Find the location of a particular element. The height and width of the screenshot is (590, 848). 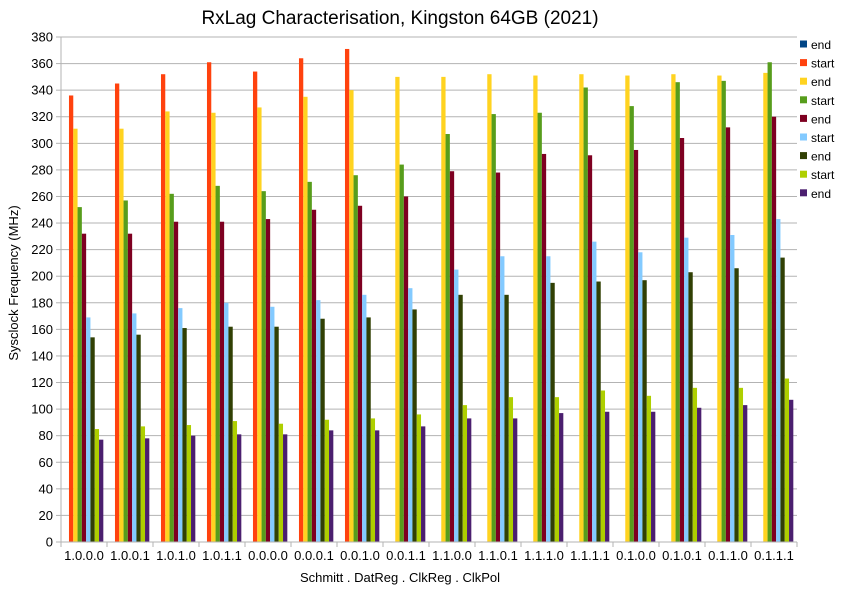

bar-series-3-0.0.1.1 is located at coordinates (397, 309).